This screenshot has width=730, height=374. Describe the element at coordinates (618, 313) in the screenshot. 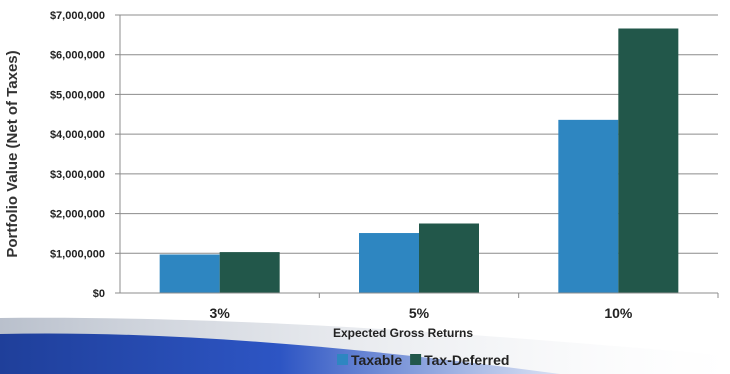

I see `x-tick-label: 10%` at that location.